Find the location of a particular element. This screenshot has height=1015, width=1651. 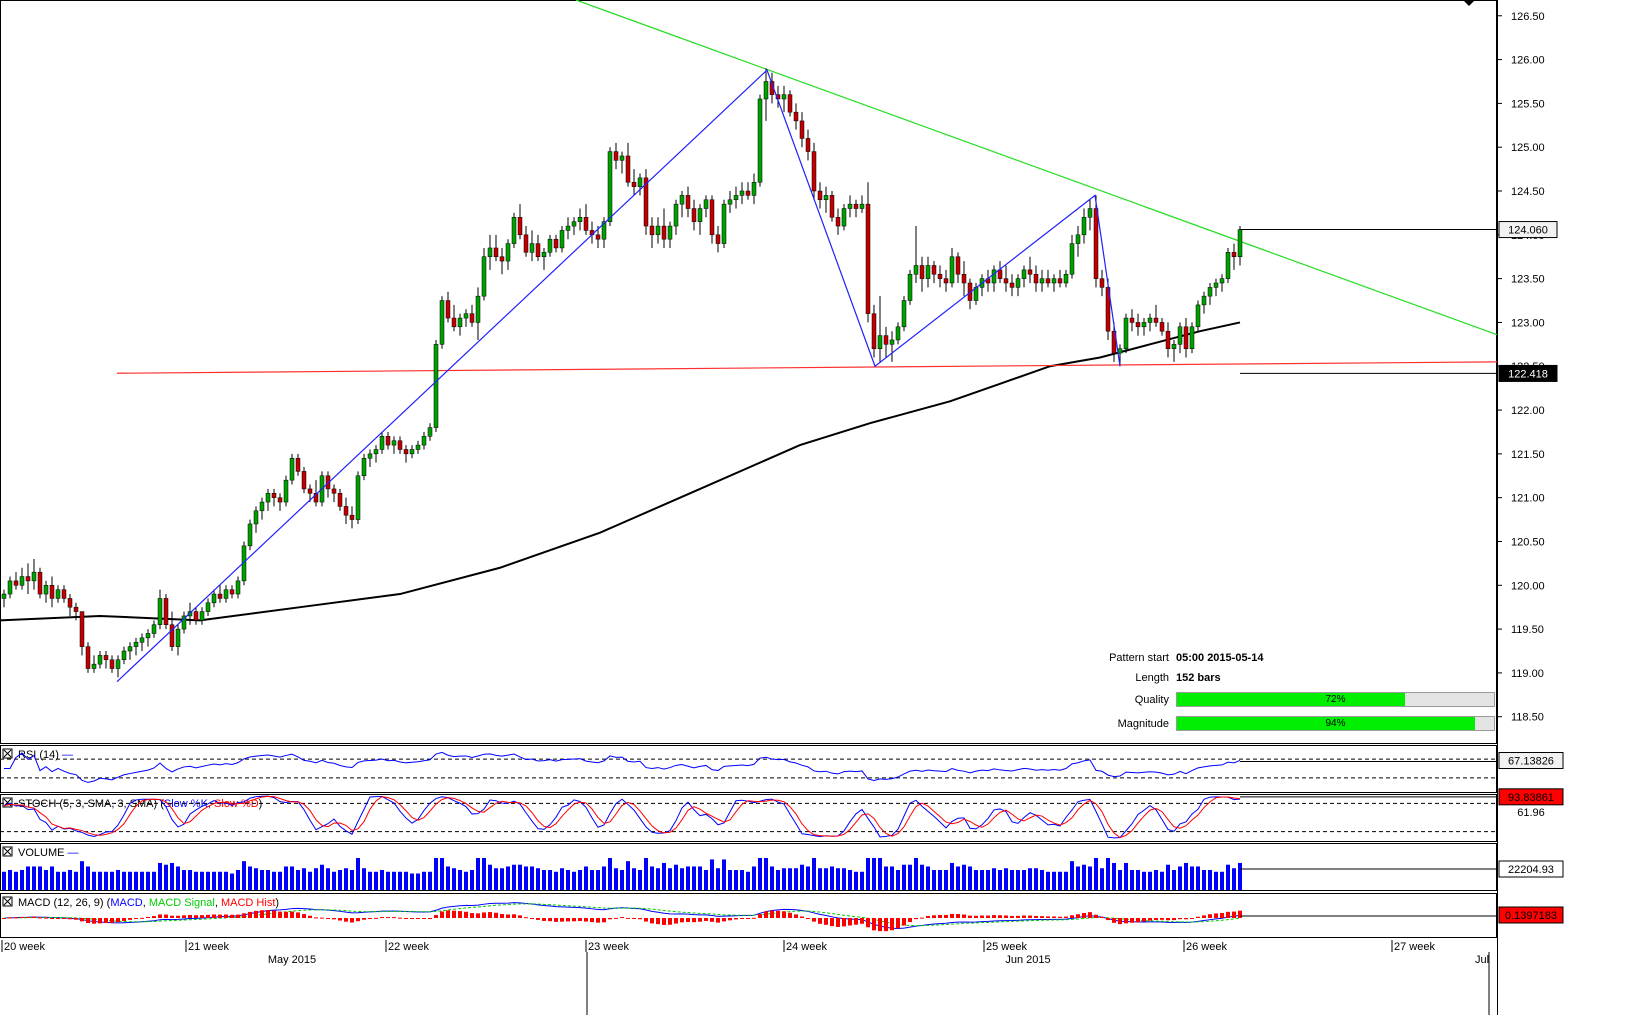

price-tick-label: 125.50 is located at coordinates (1528, 104).